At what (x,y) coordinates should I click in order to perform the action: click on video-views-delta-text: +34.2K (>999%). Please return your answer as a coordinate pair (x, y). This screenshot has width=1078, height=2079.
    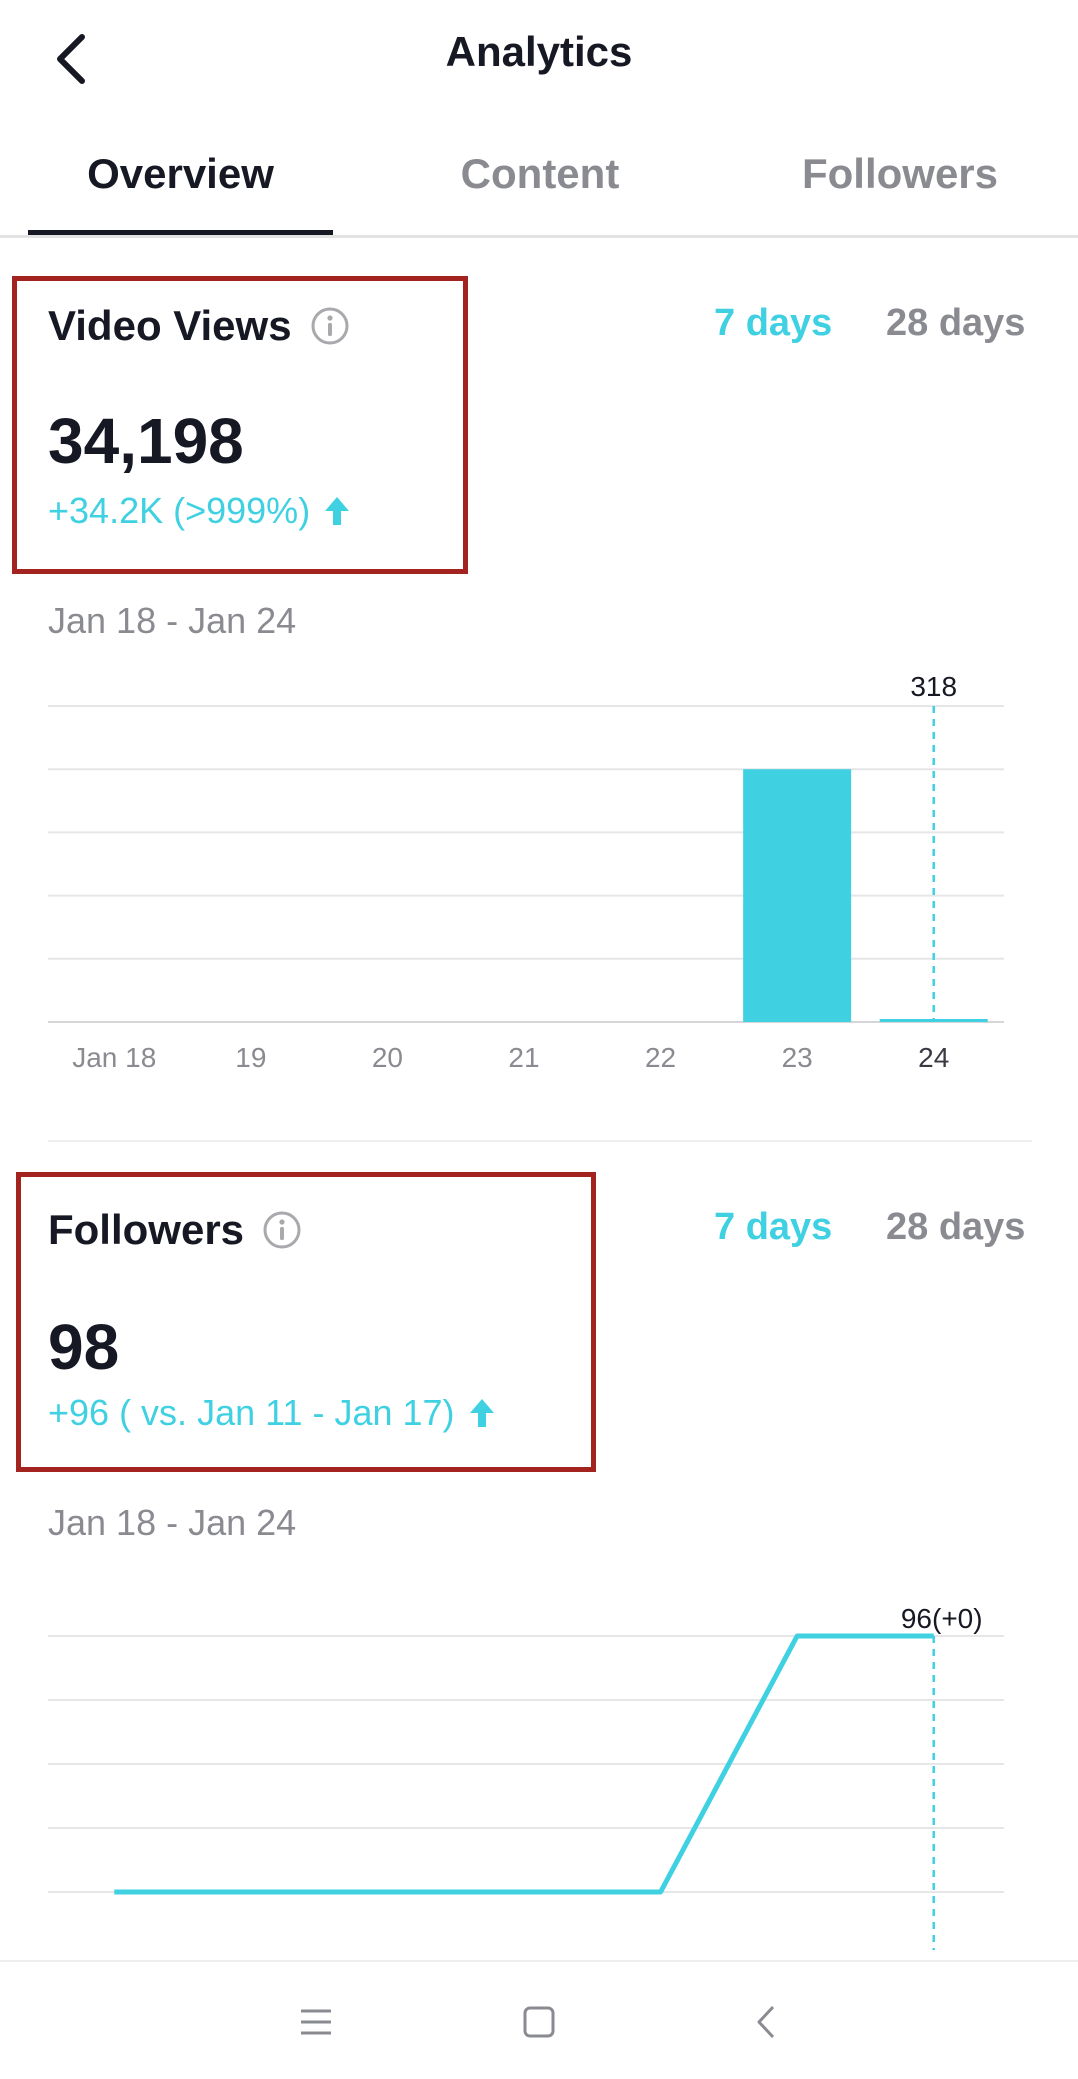
    Looking at the image, I should click on (179, 510).